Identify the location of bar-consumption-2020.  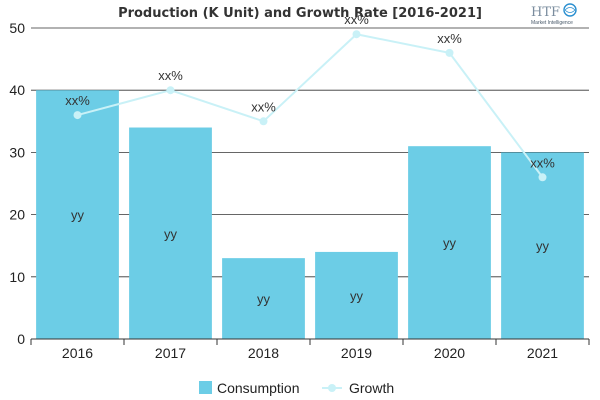
(449, 242).